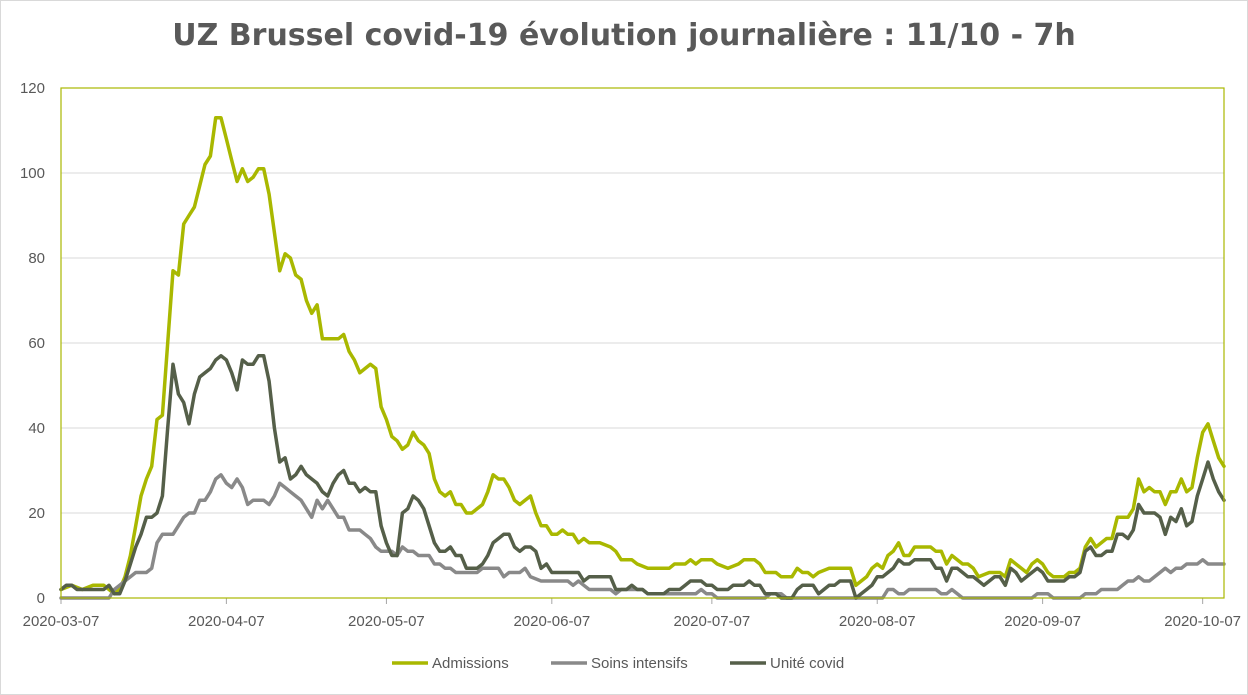 The width and height of the screenshot is (1248, 695). What do you see at coordinates (639, 663) in the screenshot?
I see `legend-label: Soins intensifs` at bounding box center [639, 663].